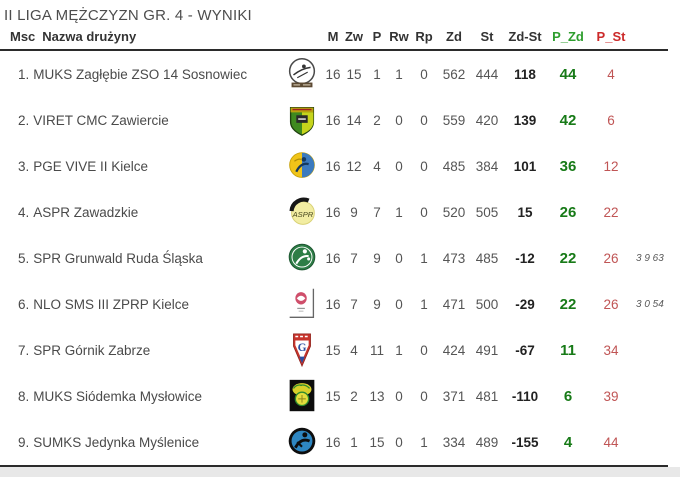 The width and height of the screenshot is (680, 478). I want to click on stat-wins: 15, so click(354, 74).